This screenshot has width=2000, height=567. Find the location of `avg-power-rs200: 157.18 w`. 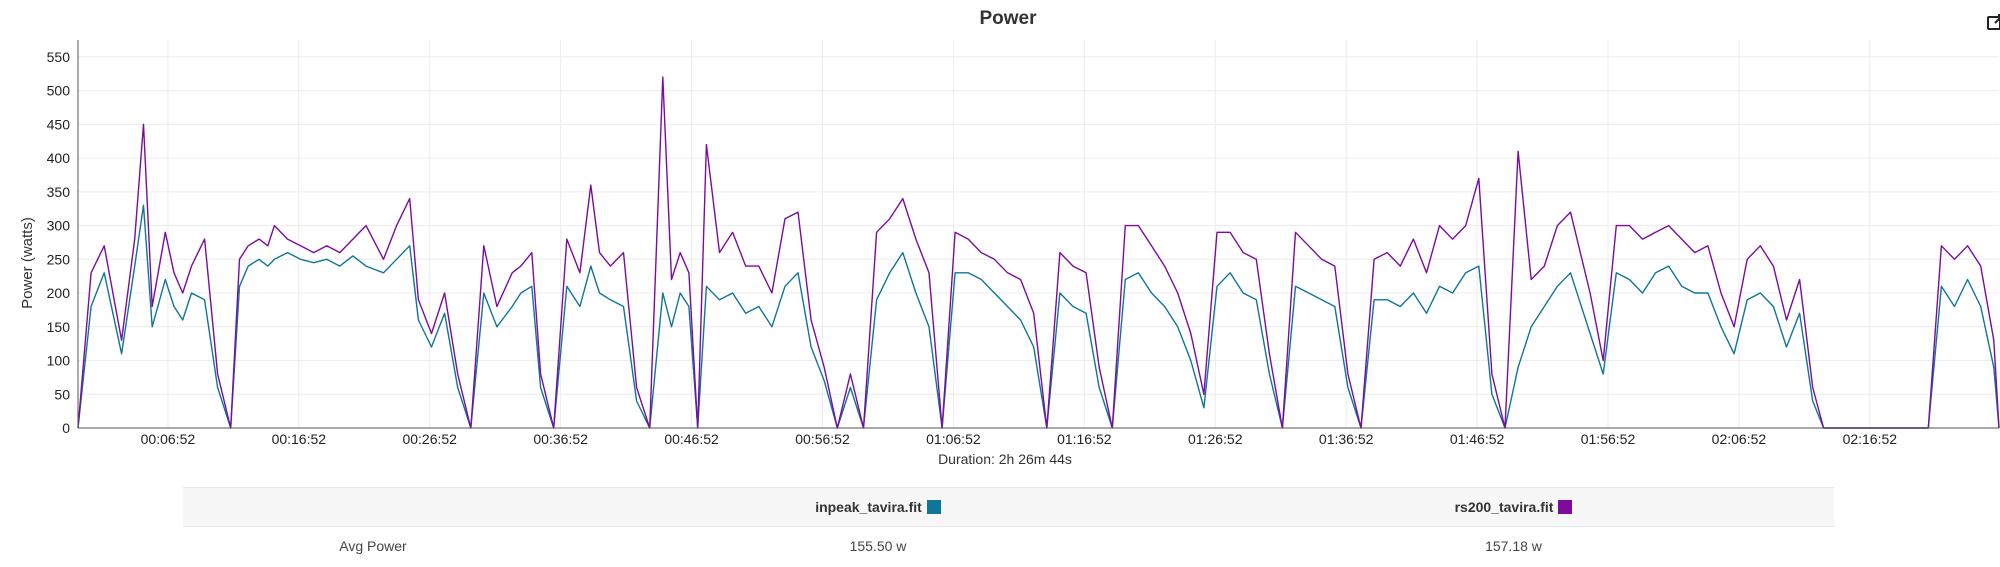

avg-power-rs200: 157.18 w is located at coordinates (1513, 546).